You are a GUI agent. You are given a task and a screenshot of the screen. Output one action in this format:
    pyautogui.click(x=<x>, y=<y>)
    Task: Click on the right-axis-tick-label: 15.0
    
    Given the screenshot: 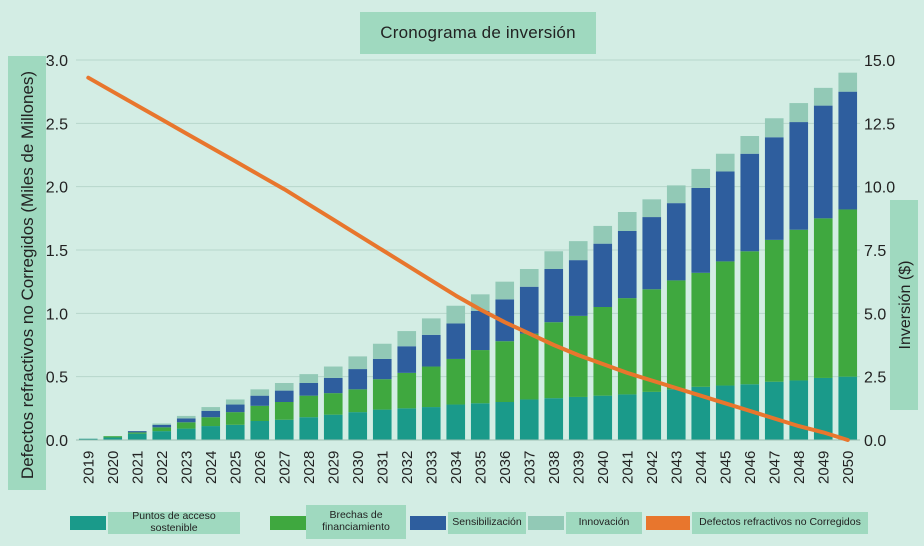 What is the action you would take?
    pyautogui.click(x=879, y=61)
    